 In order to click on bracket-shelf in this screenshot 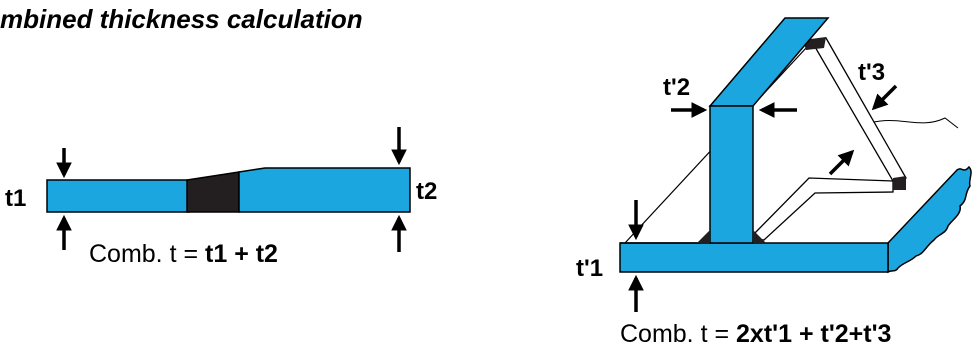, I will do `click(821, 209)`.